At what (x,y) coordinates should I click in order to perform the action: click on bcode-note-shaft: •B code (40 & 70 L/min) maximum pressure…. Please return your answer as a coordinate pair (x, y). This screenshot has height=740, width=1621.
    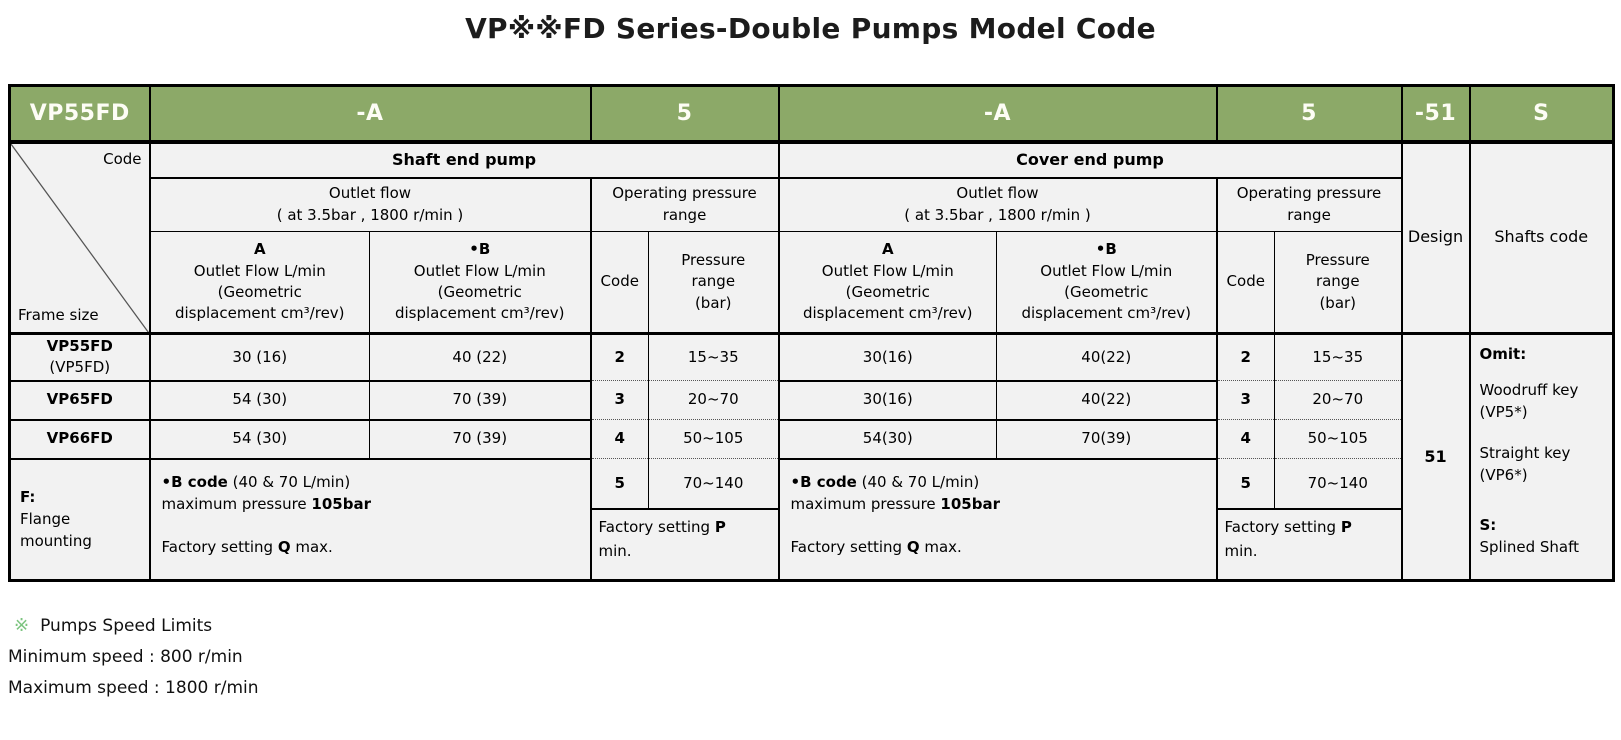
    Looking at the image, I should click on (370, 519).